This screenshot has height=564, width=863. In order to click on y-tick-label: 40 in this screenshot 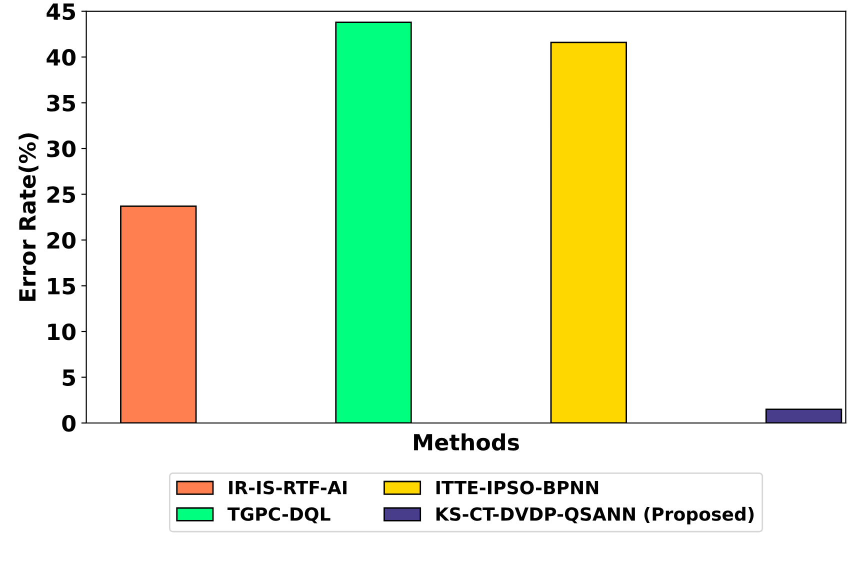, I will do `click(61, 57)`.